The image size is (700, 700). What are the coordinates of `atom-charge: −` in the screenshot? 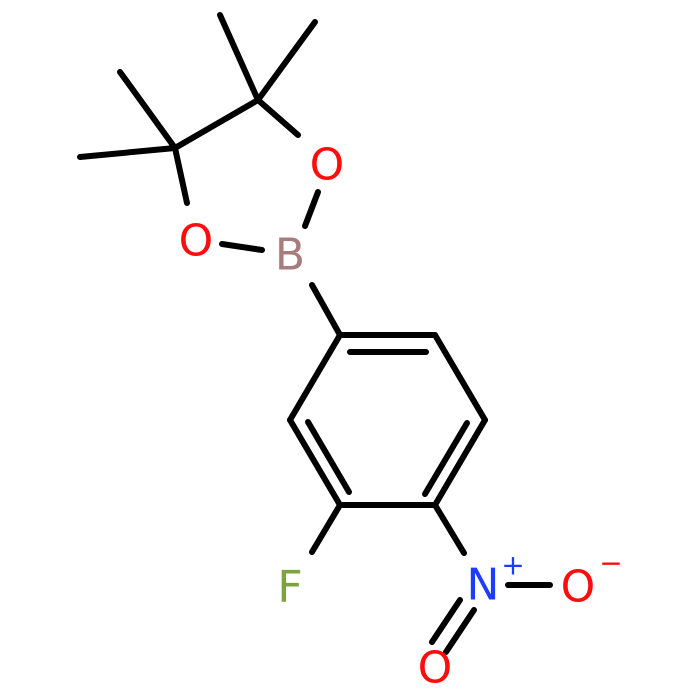 It's located at (610, 563).